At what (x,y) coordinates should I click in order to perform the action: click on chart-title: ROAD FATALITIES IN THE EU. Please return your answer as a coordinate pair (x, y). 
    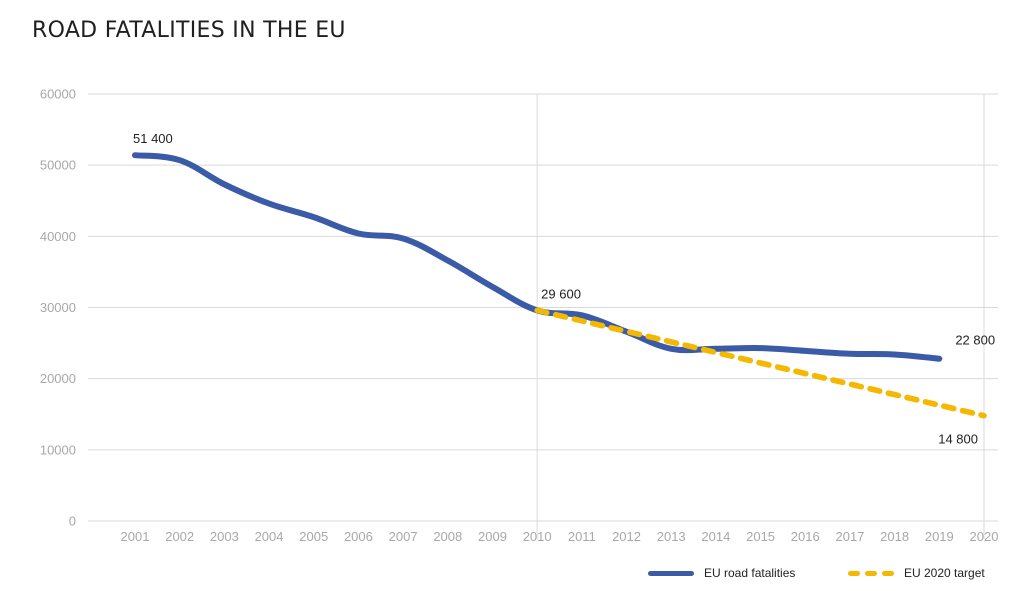
    Looking at the image, I should click on (189, 30).